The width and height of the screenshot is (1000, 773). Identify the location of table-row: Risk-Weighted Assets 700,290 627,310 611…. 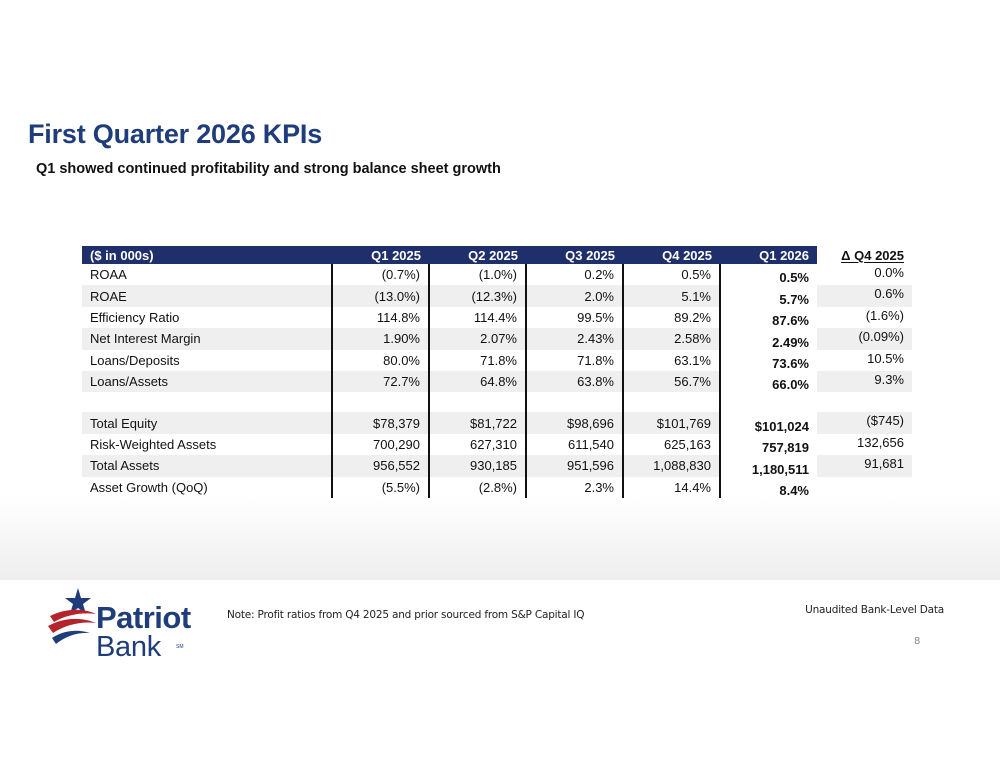
(497, 444).